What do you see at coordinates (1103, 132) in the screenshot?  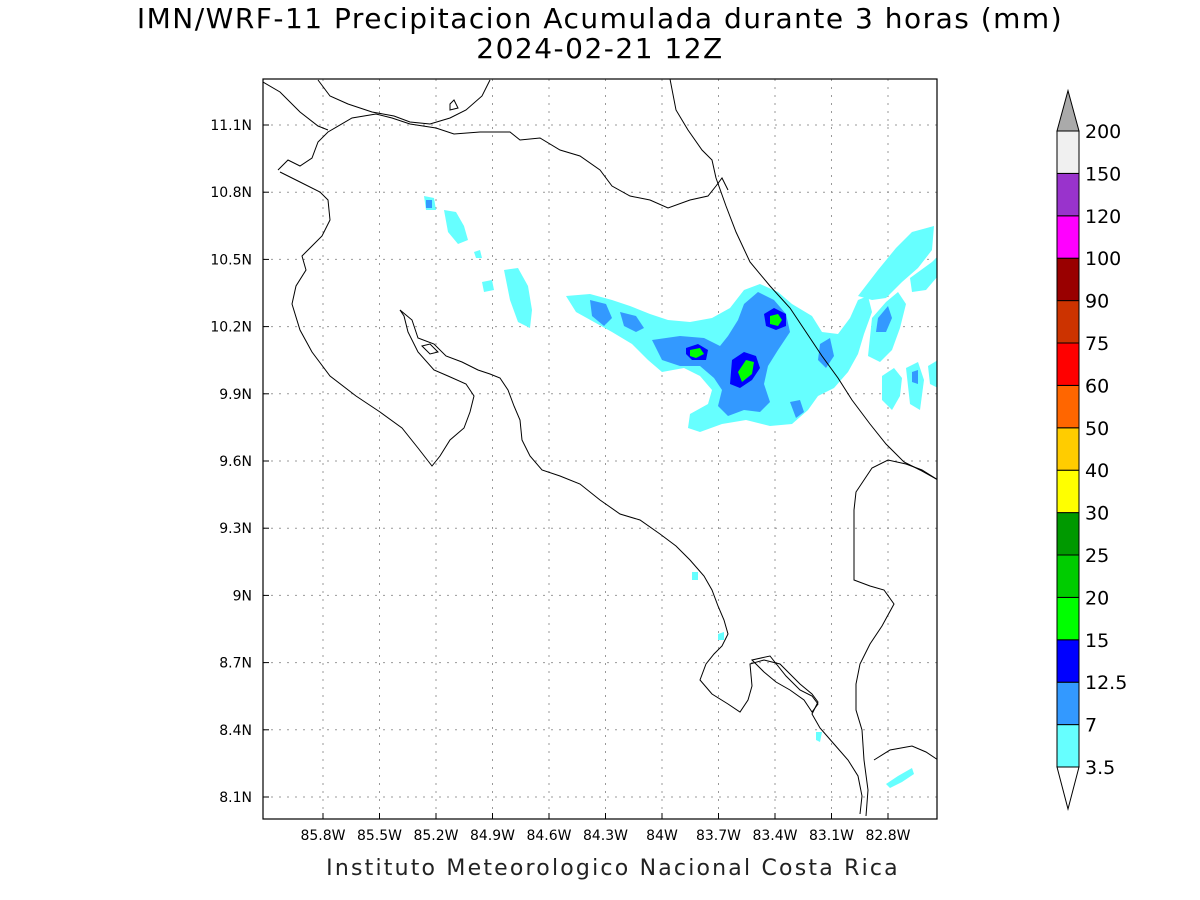 I see `colorbar-label: 200` at bounding box center [1103, 132].